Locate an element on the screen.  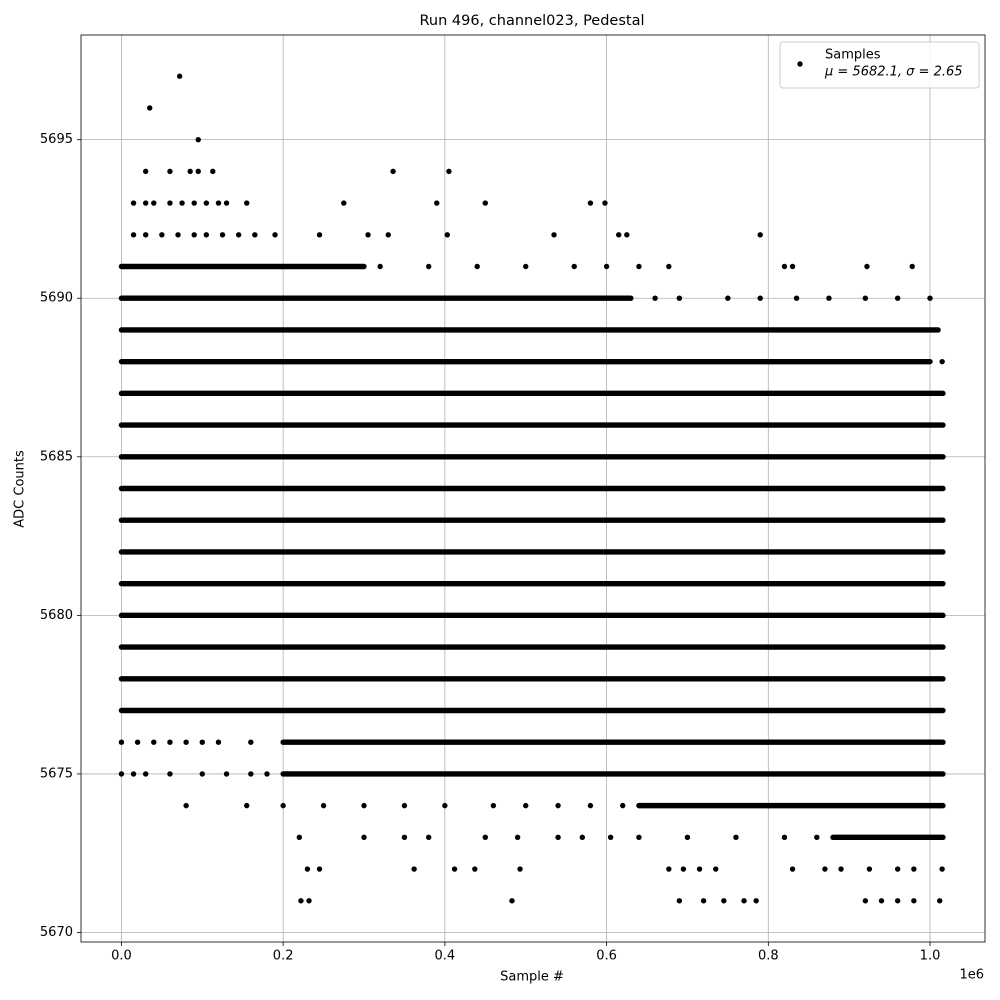
legend-annotation: μ = 5682.1, σ = 2.65 is located at coordinates (893, 72).